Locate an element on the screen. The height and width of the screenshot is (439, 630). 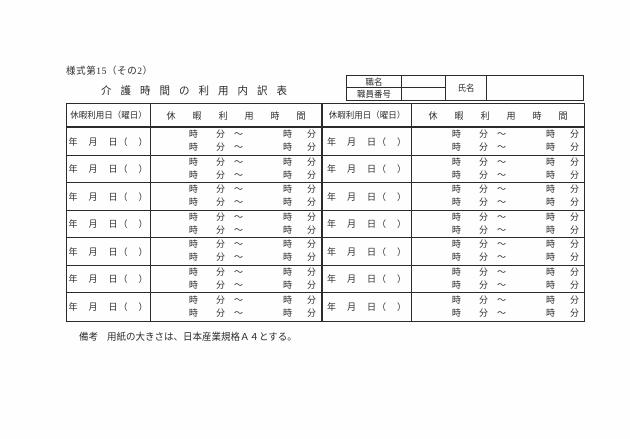
job-title-field is located at coordinates (424, 82).